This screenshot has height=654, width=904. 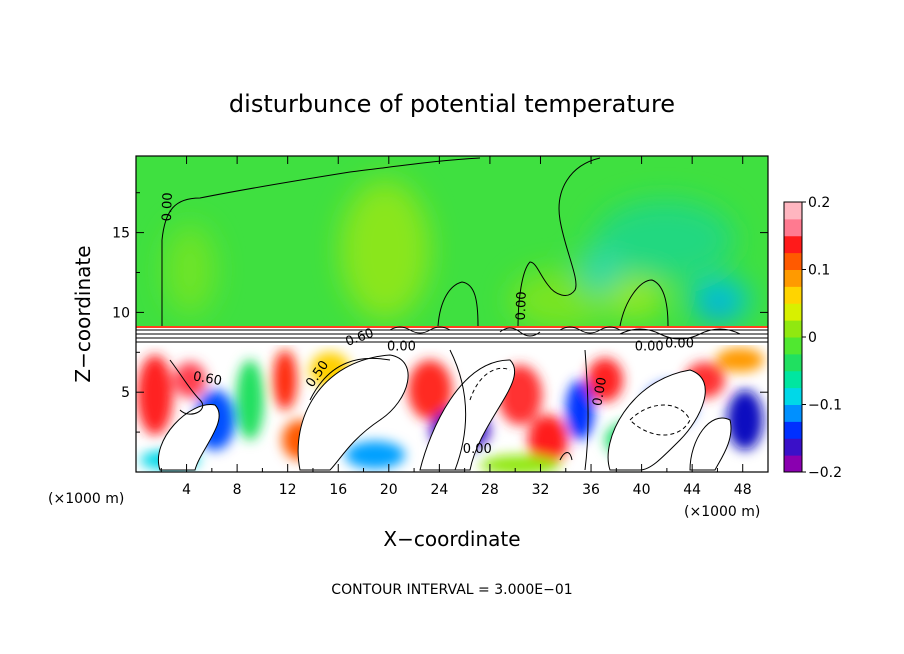 I want to click on x-tick-label: 4, so click(x=186, y=490).